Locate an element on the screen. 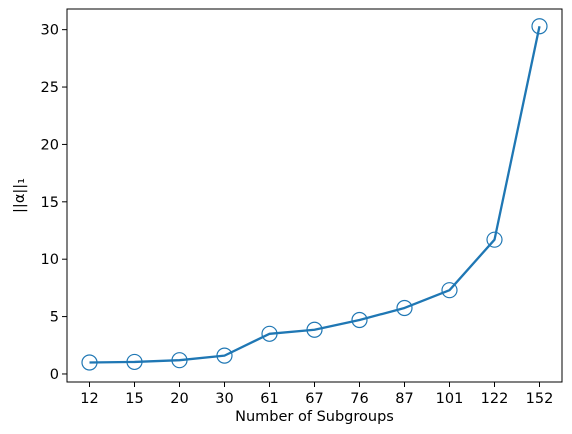  x-axis-ticks: 12 15 20 30 61 67 76 87 101 122 152 is located at coordinates (316, 394).